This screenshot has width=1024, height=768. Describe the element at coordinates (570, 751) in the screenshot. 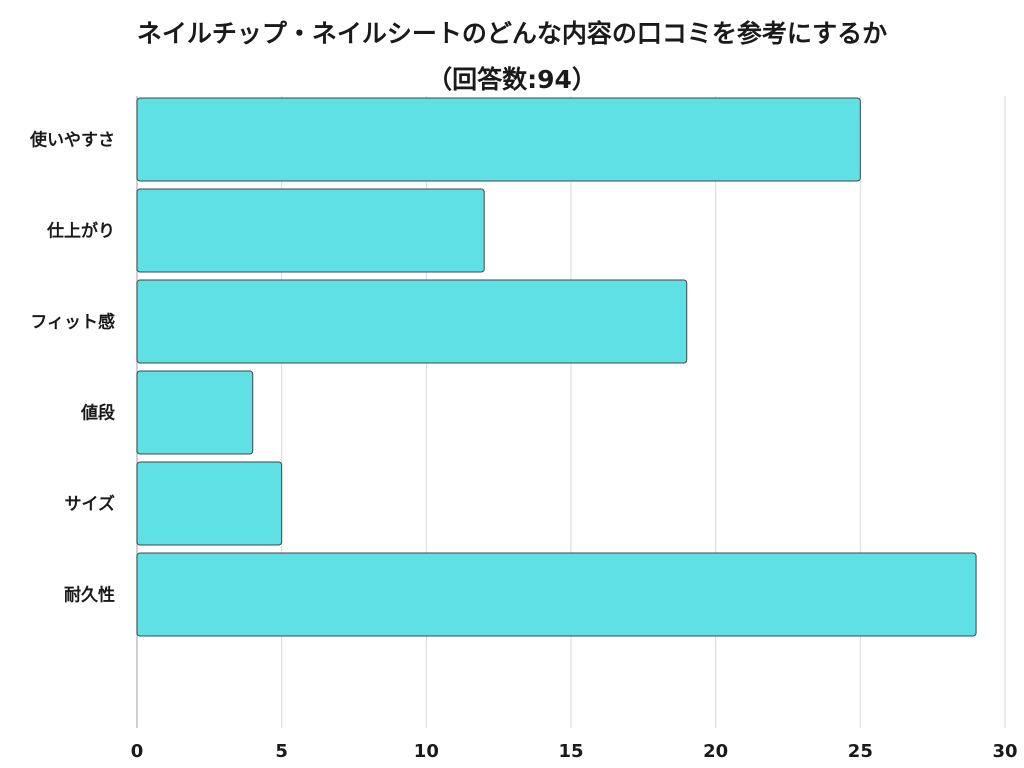

I see `x-tick-label: 15` at that location.